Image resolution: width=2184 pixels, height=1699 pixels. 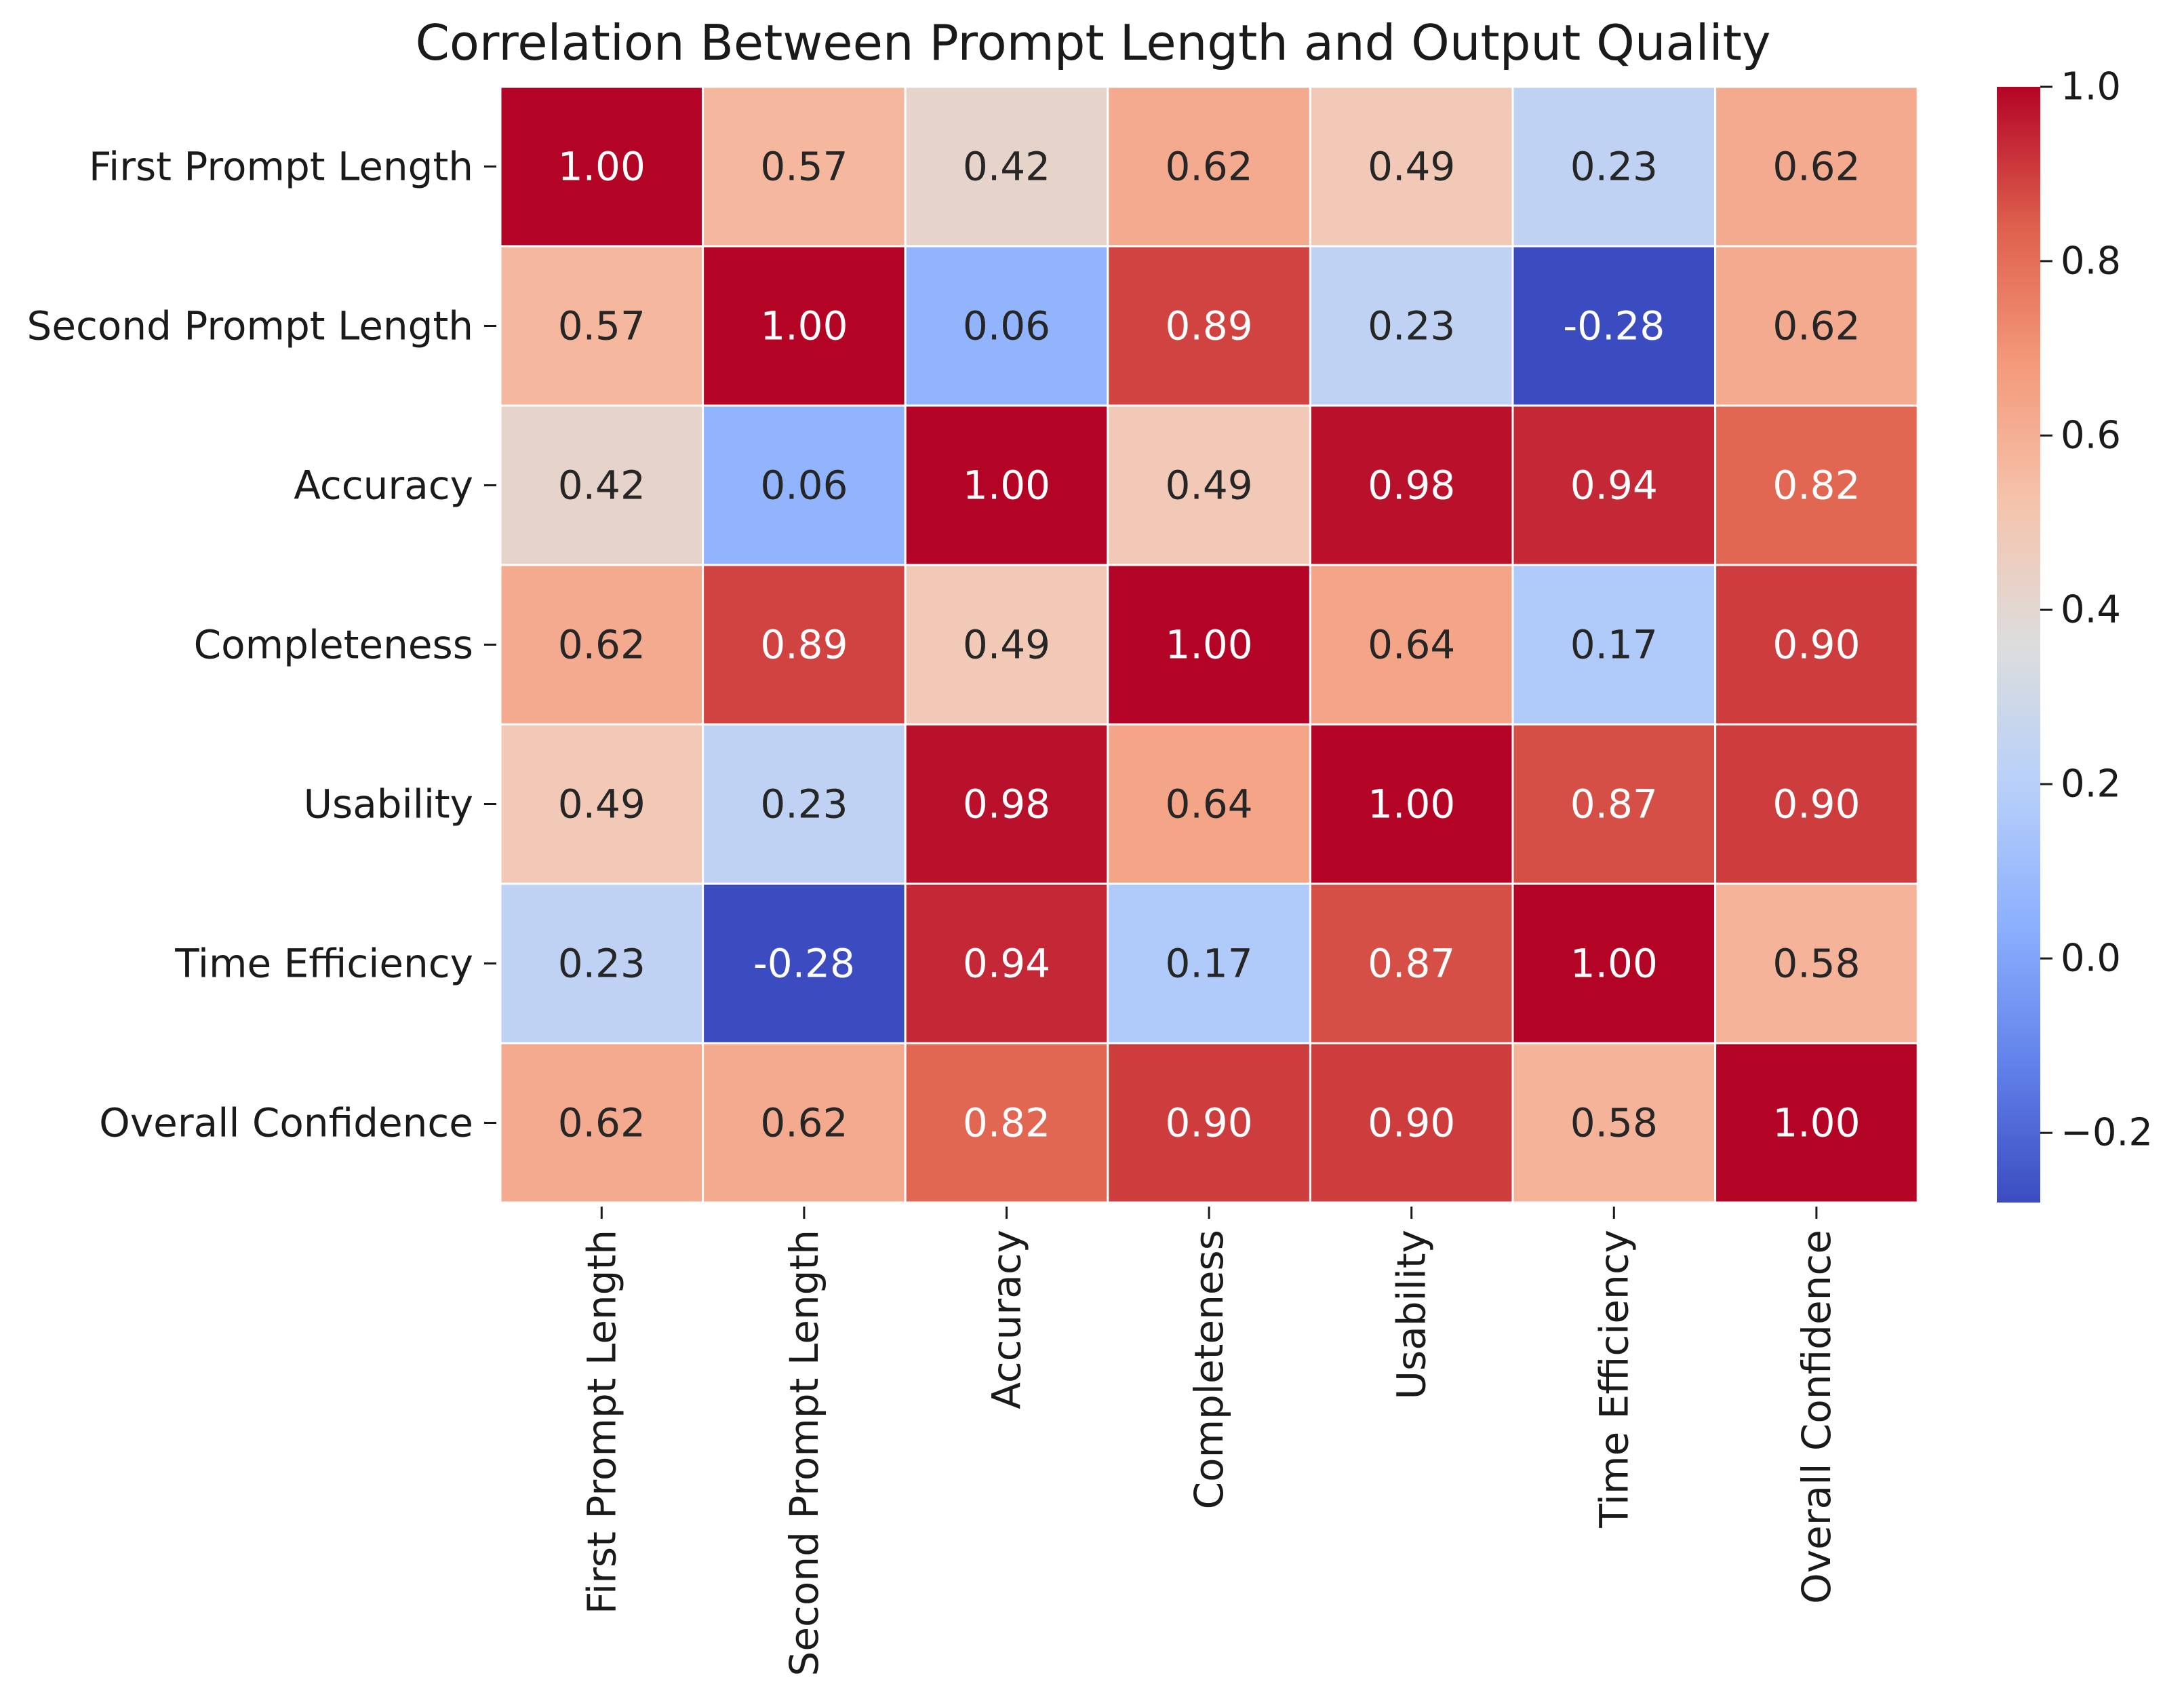 What do you see at coordinates (333, 645) in the screenshot?
I see `y-tick-label: Completeness` at bounding box center [333, 645].